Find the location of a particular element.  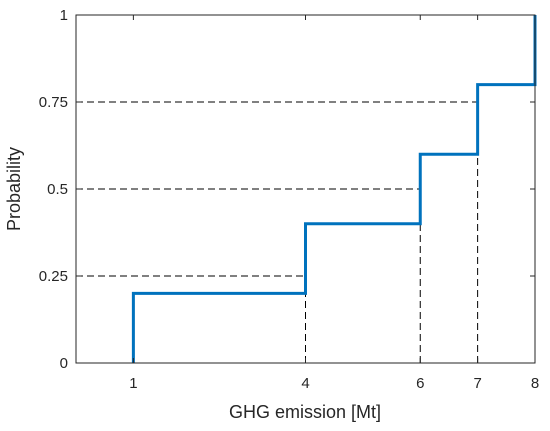

x-tick-label: 1 is located at coordinates (133, 383).